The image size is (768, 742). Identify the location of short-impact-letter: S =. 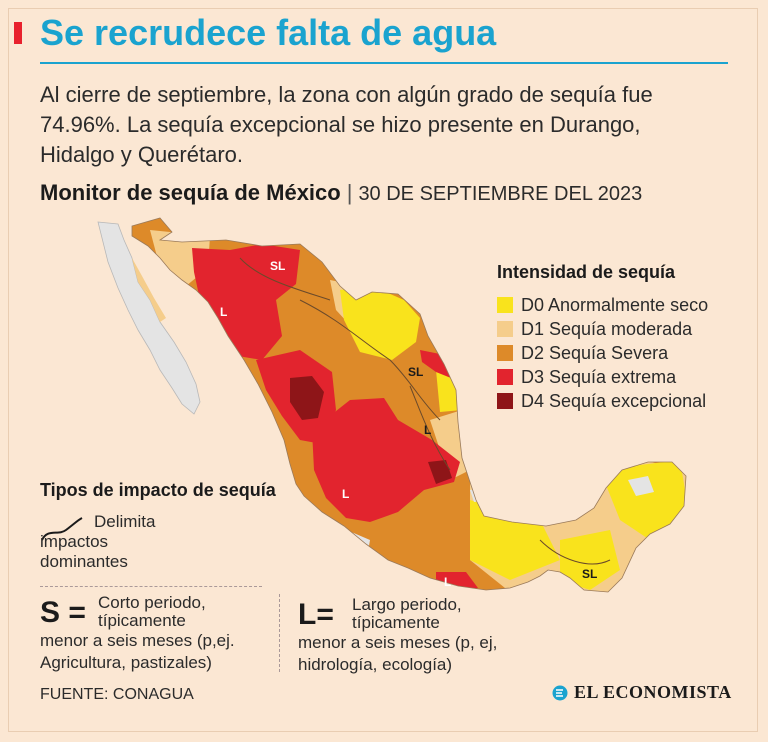
(63, 612).